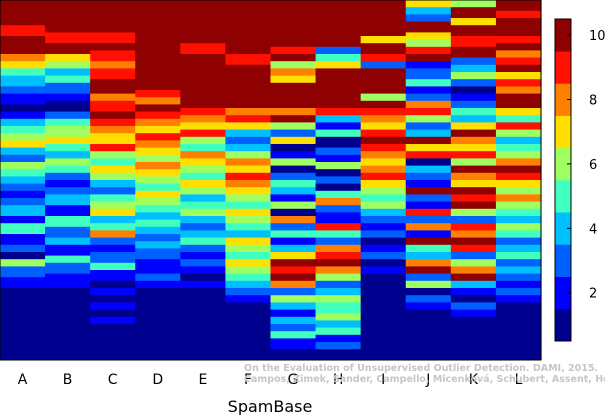 The width and height of the screenshot is (605, 415). I want to click on x-tick-label-I: I, so click(383, 380).